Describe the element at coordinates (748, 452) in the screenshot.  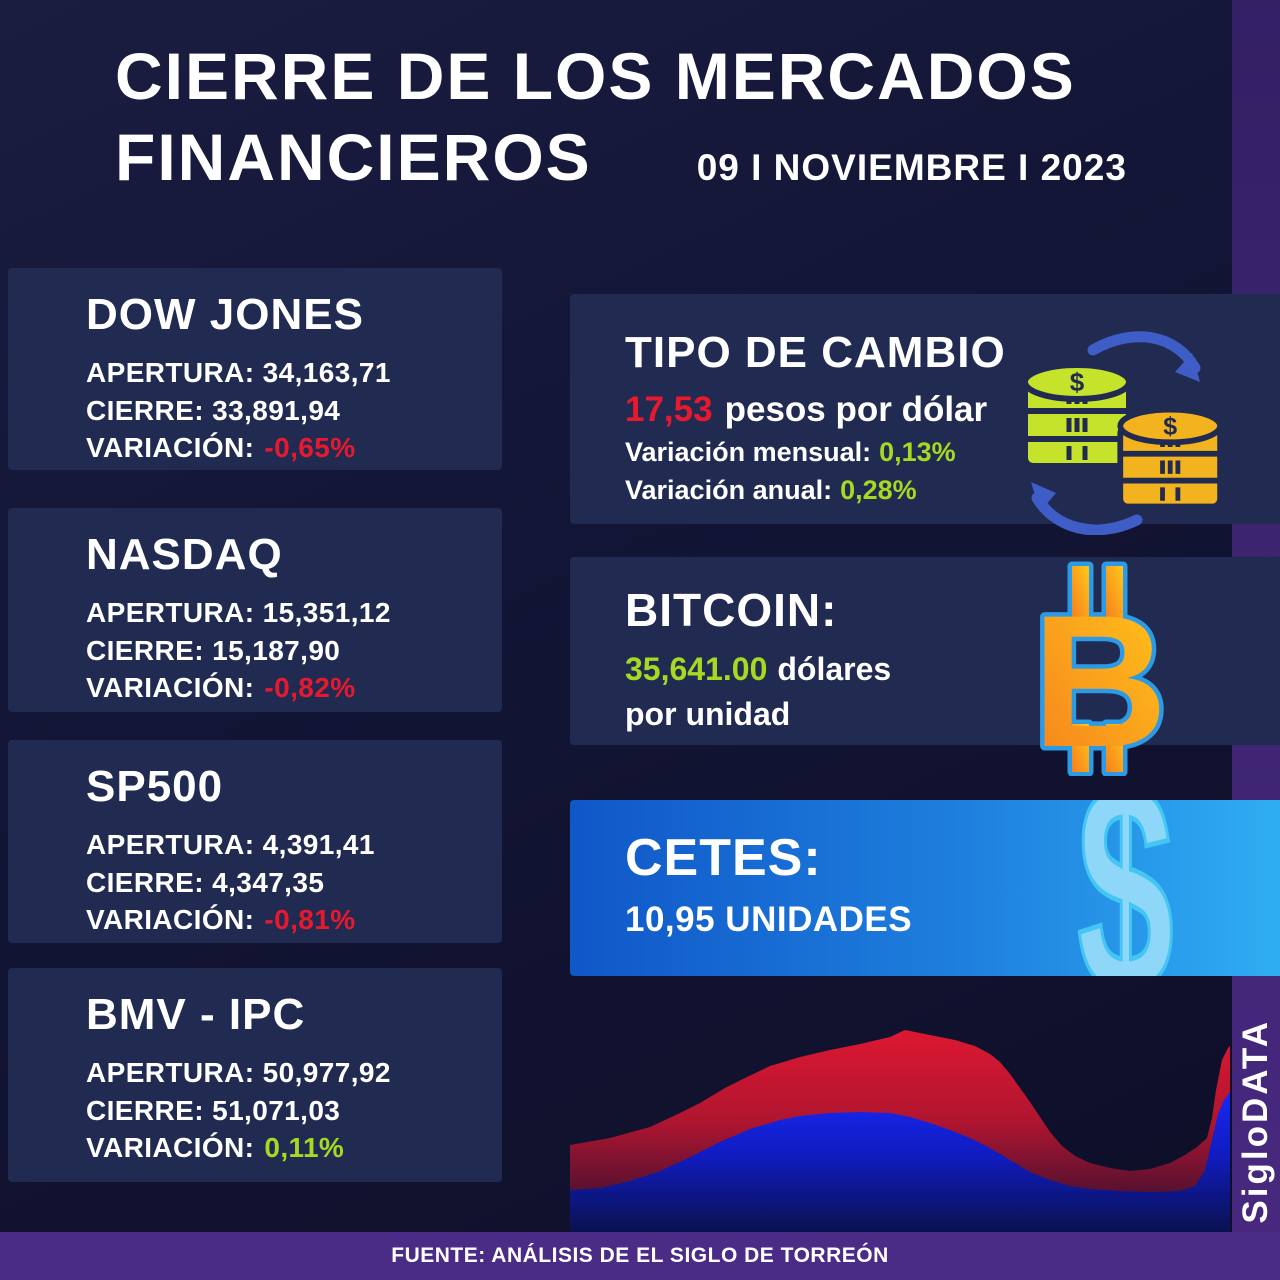
I see `monthly-label: Variación mensual:` at that location.